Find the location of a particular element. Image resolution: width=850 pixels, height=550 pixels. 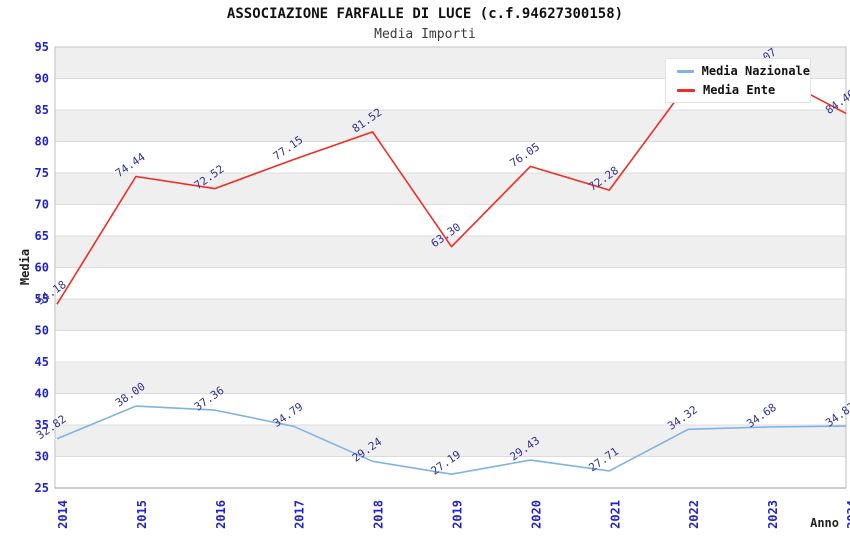

legend-item-media-ente: Media Ente is located at coordinates (743, 90).